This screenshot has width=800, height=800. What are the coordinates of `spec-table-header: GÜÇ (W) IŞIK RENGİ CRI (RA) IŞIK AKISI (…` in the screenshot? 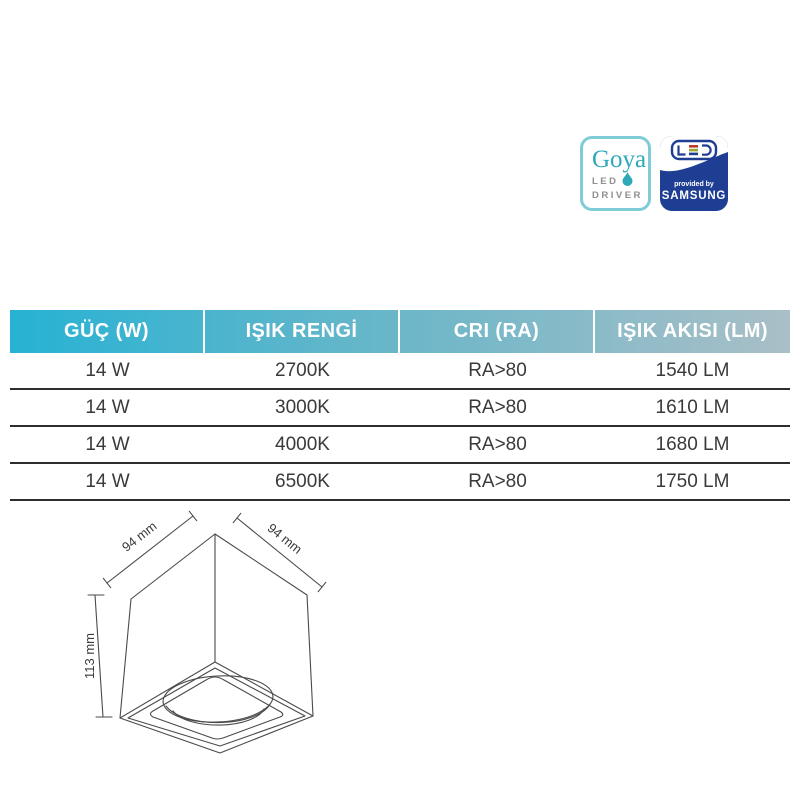 It's located at (400, 331).